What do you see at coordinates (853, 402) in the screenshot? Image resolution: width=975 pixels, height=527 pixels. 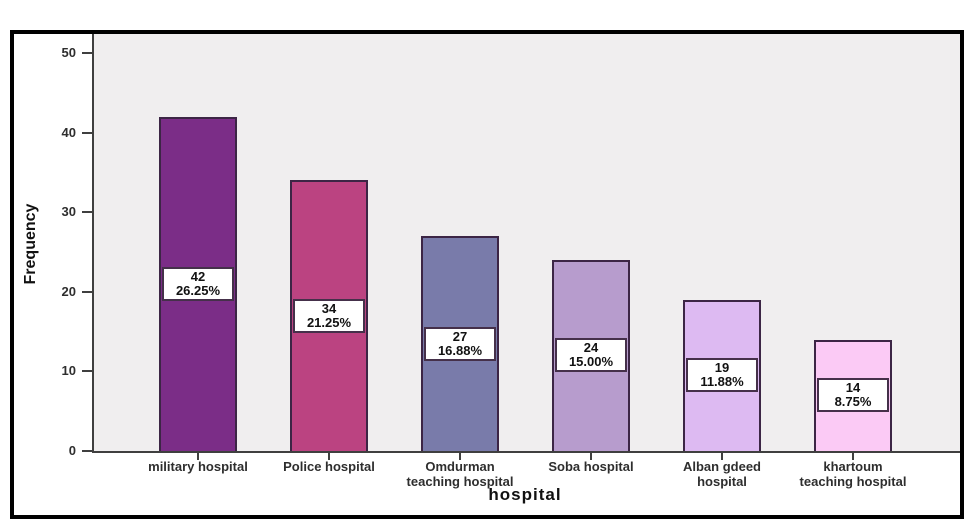 I see `bar-percent: 8.75%` at bounding box center [853, 402].